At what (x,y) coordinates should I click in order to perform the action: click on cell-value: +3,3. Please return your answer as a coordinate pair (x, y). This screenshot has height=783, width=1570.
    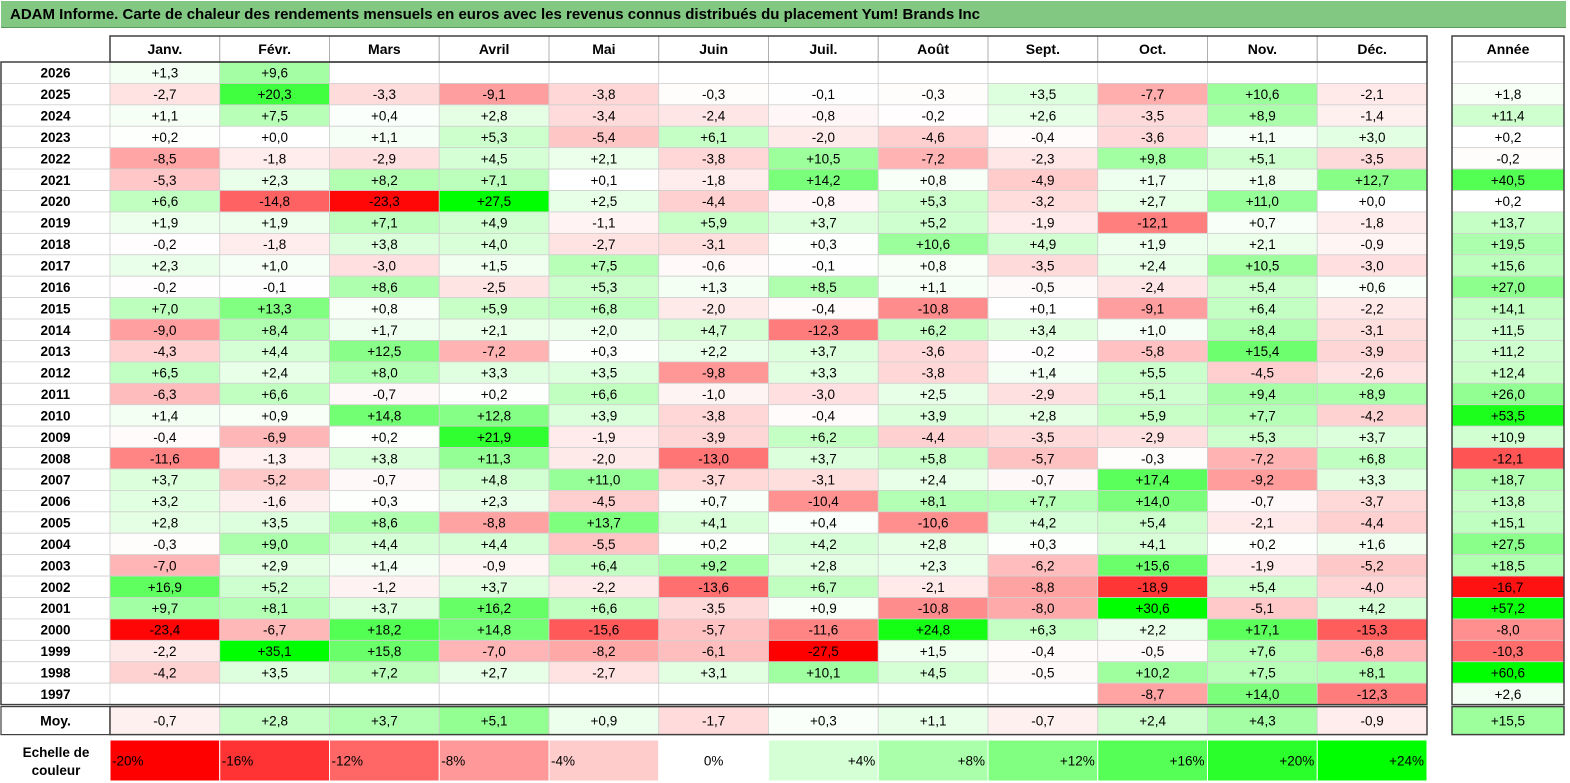
    Looking at the image, I should click on (823, 373).